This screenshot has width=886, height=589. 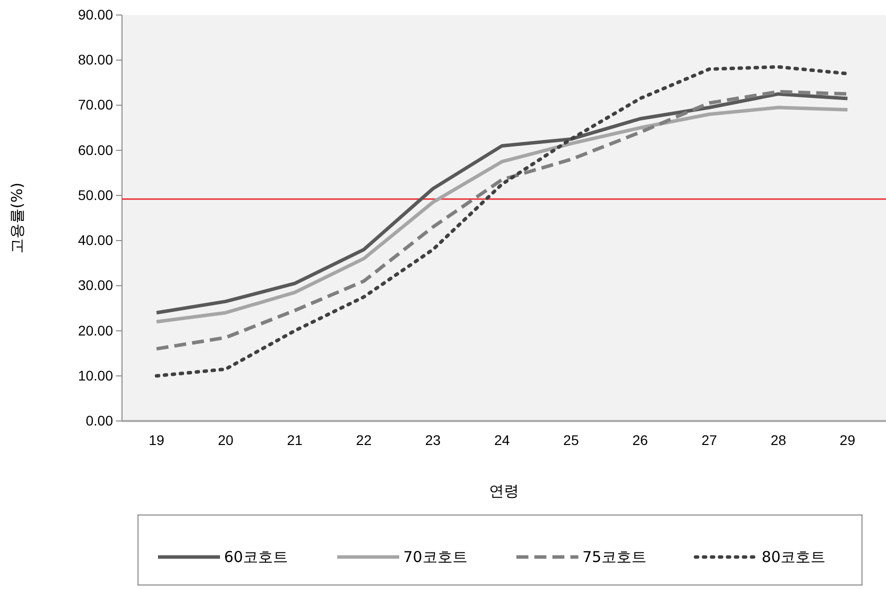 I want to click on y-tick-label: 0.00, so click(x=100, y=420).